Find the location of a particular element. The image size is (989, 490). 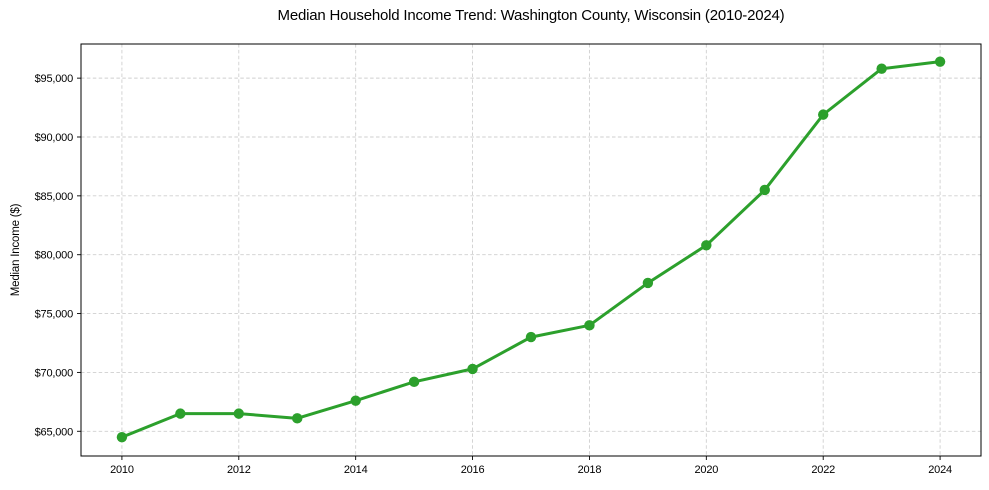

y-tick-label: $75,000 is located at coordinates (54, 315).